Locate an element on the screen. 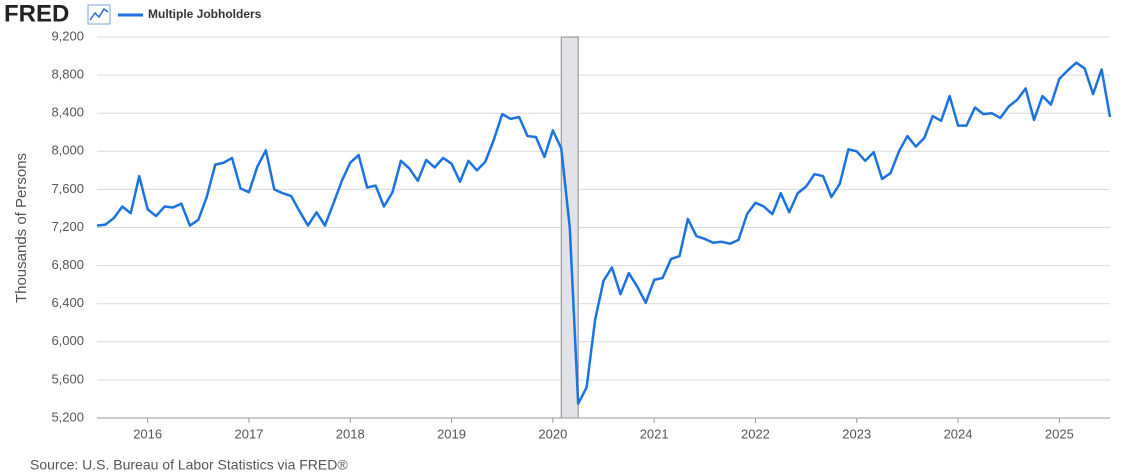 The width and height of the screenshot is (1123, 475). y-tick-label: 8,000 is located at coordinates (67, 150).